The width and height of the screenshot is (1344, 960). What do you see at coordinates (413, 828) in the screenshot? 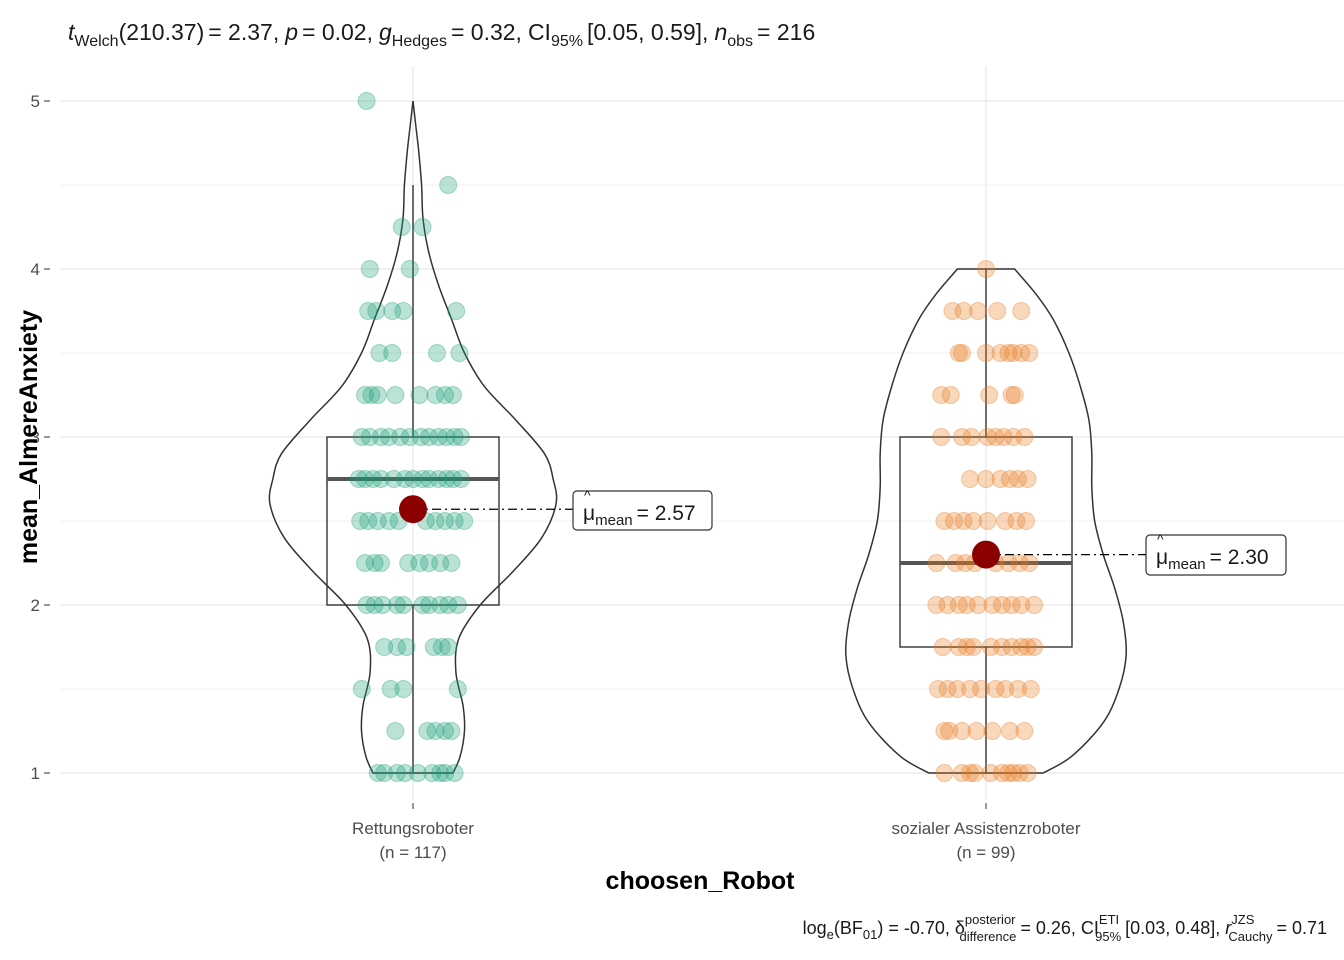
I see `x-tick-label: Rettungsroboter` at bounding box center [413, 828].